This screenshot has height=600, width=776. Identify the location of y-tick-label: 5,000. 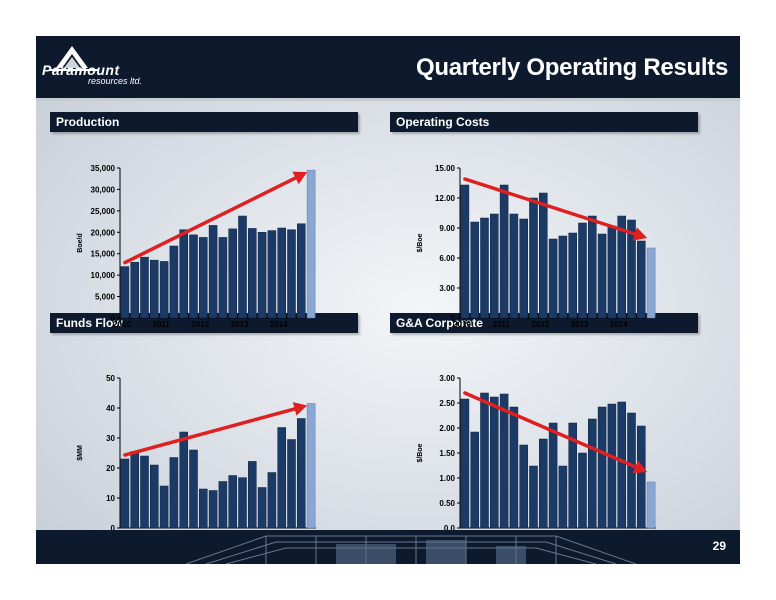
(105, 297).